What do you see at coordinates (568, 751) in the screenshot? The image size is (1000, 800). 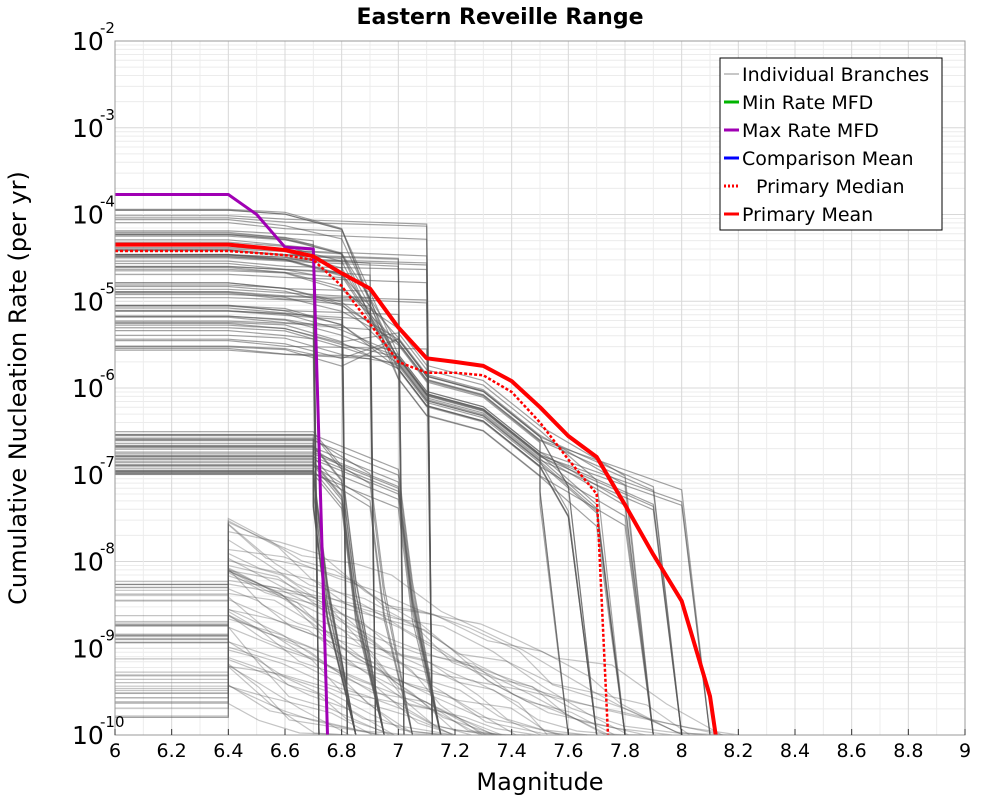 I see `x-tick-label: 7.6` at bounding box center [568, 751].